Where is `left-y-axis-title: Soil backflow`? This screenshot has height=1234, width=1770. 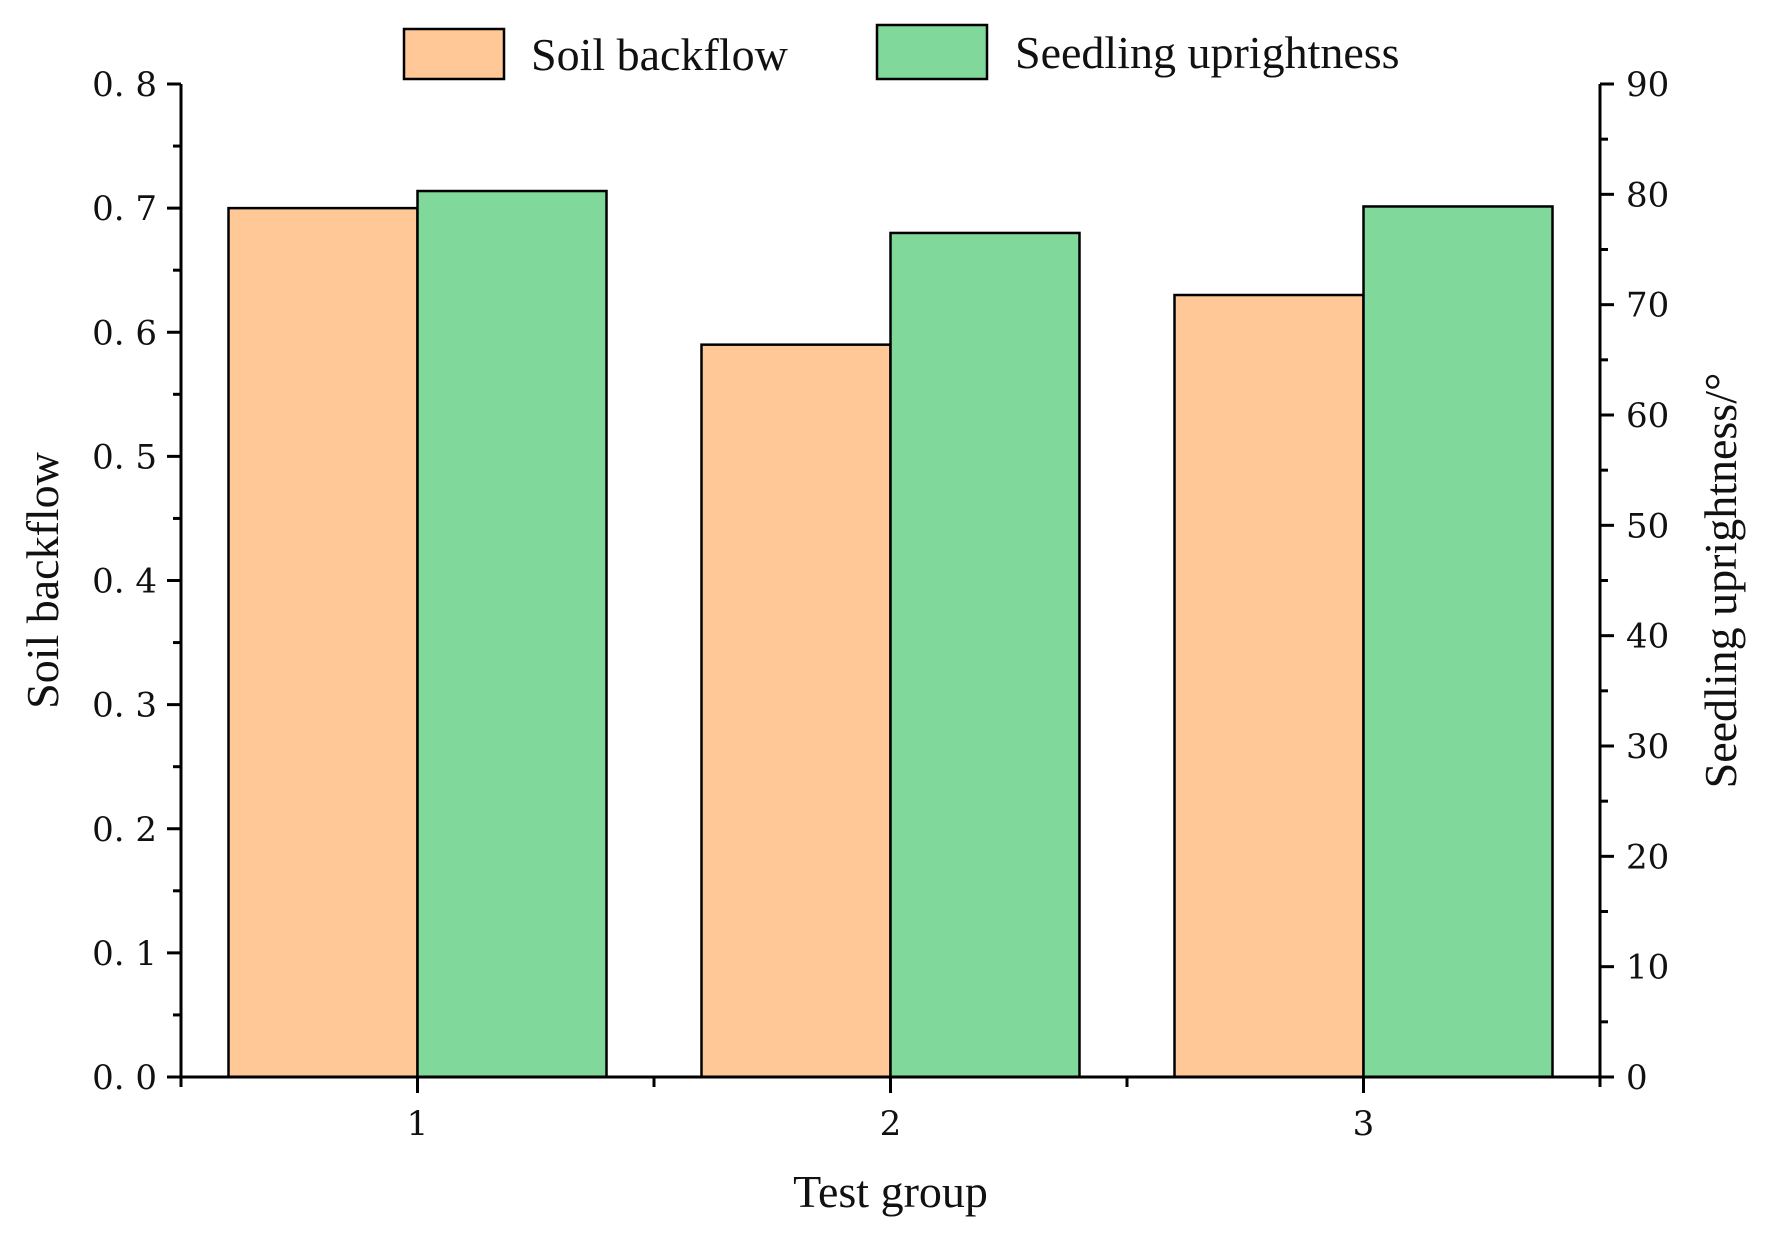
left-y-axis-title: Soil backflow is located at coordinates (42, 580).